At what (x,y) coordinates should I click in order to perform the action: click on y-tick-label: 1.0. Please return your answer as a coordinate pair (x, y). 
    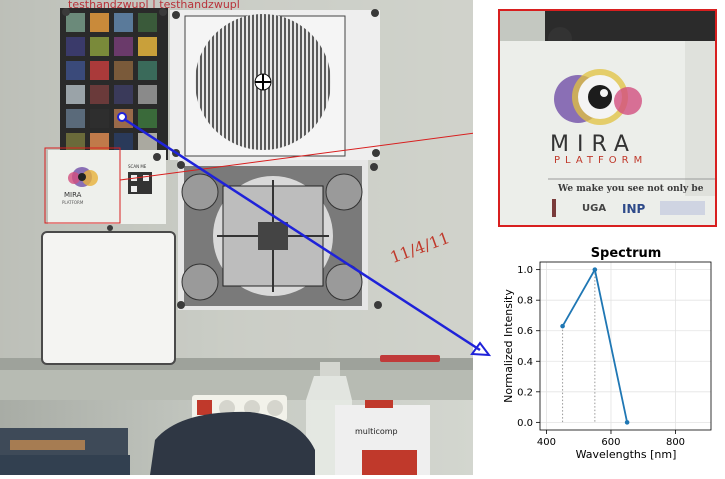
    Looking at the image, I should click on (525, 270).